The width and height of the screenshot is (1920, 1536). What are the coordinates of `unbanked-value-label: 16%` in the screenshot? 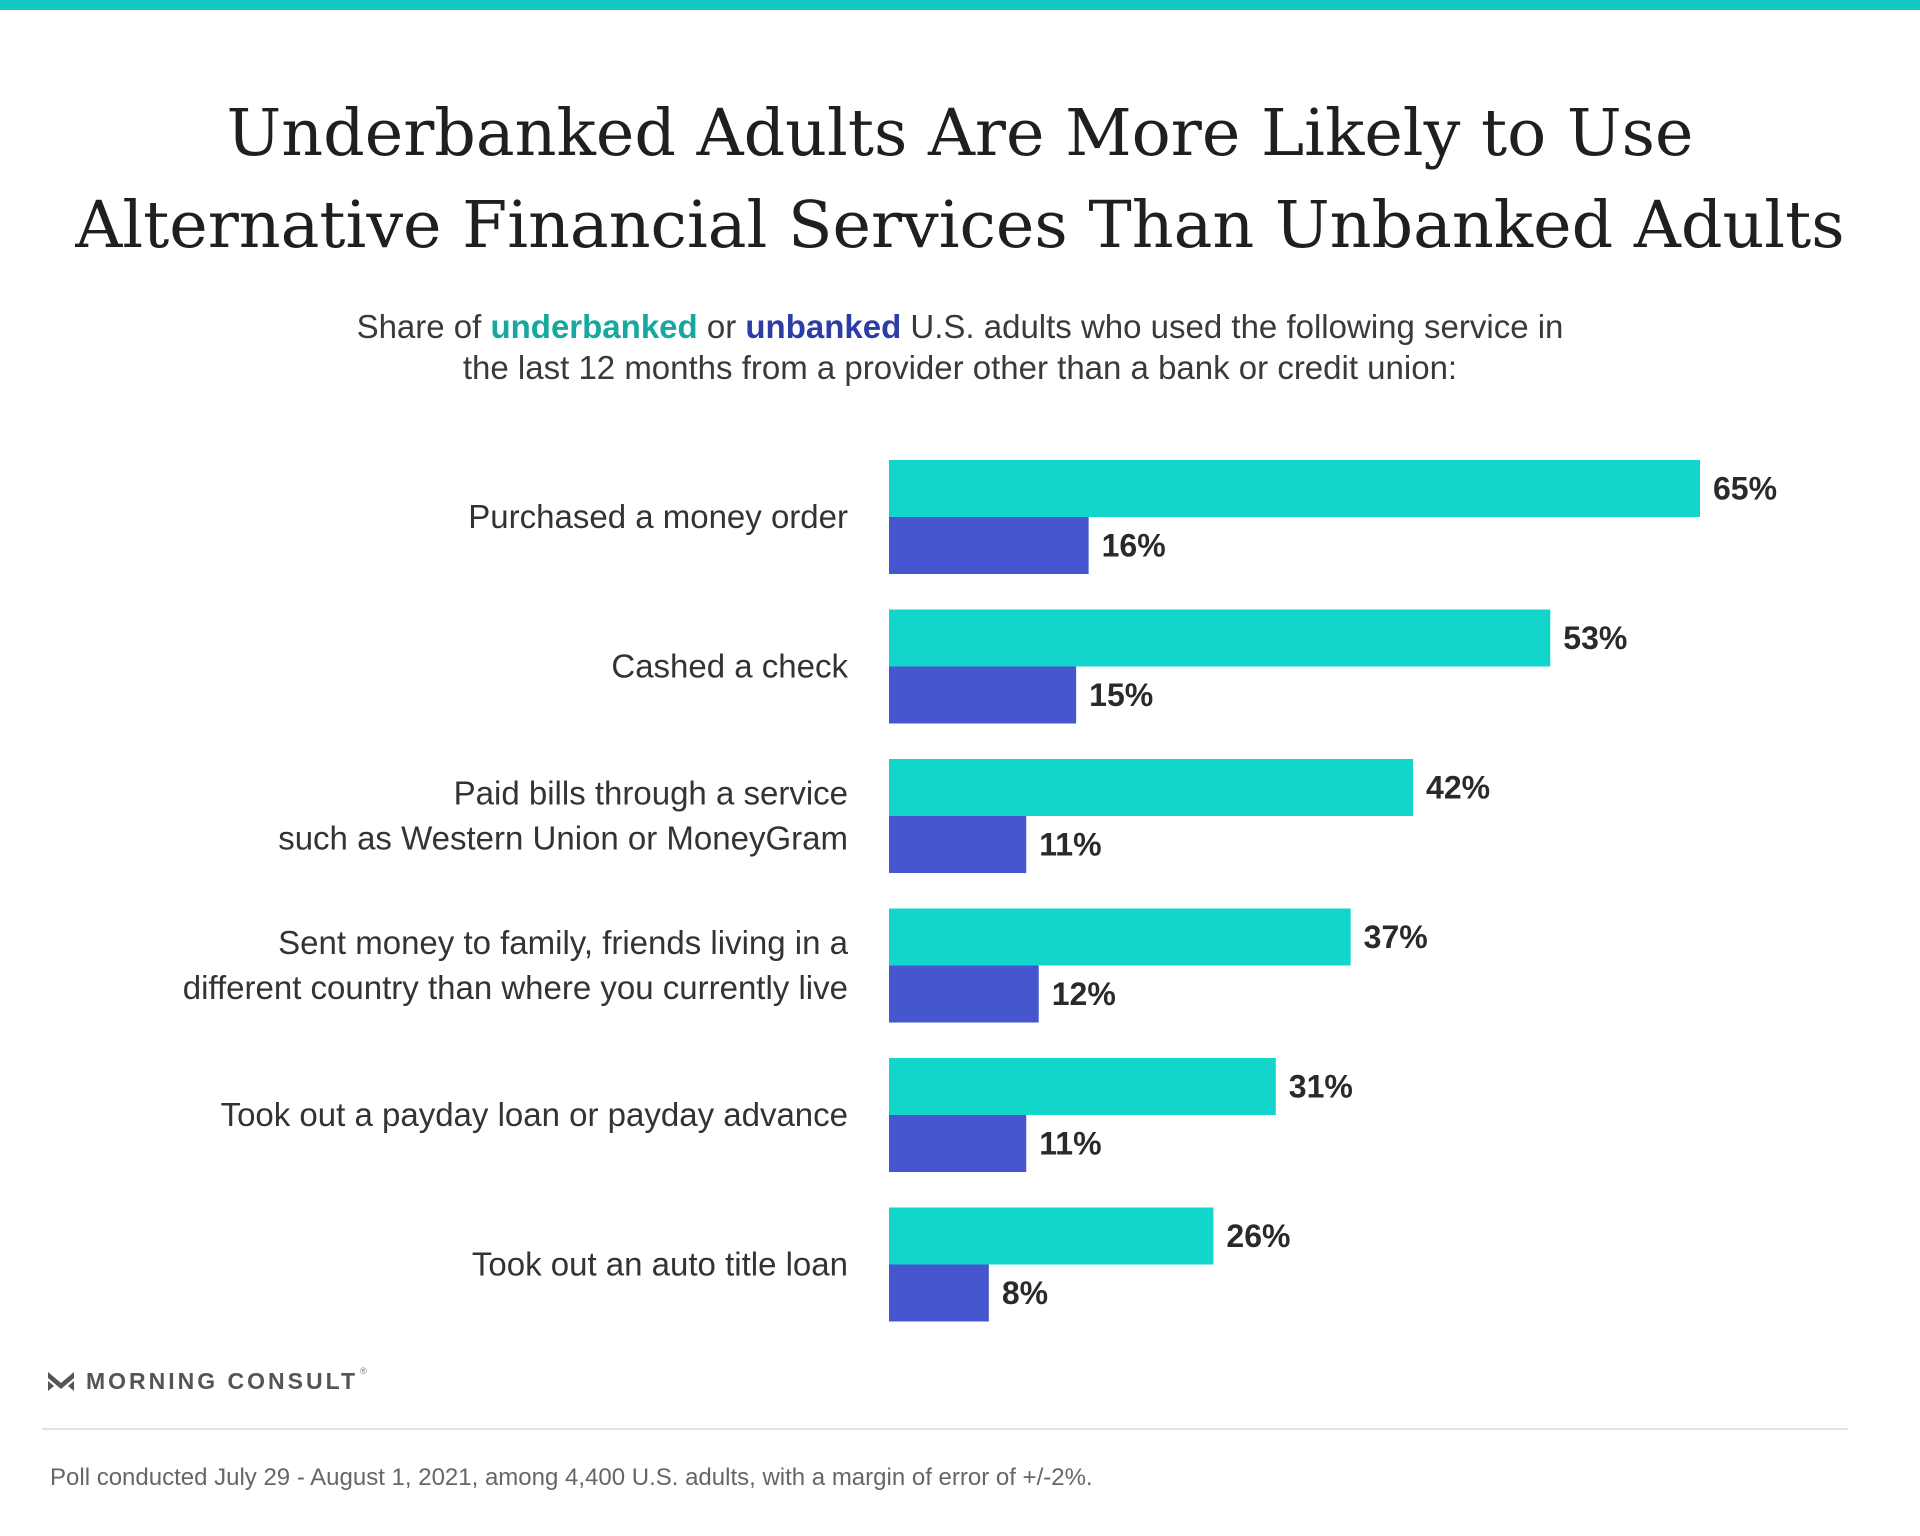 It's located at (1134, 546).